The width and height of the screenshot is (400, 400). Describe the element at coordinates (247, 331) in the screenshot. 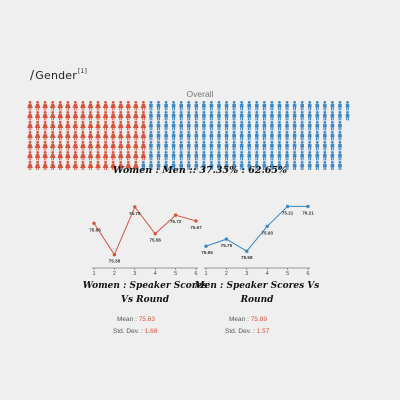

I see `men-std-dev: Std. Dev. : 1.57` at that location.